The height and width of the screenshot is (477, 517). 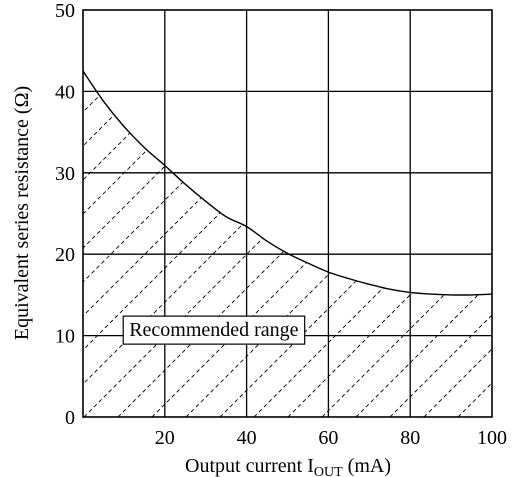 I want to click on annotation-group: Recommended range, so click(x=214, y=330).